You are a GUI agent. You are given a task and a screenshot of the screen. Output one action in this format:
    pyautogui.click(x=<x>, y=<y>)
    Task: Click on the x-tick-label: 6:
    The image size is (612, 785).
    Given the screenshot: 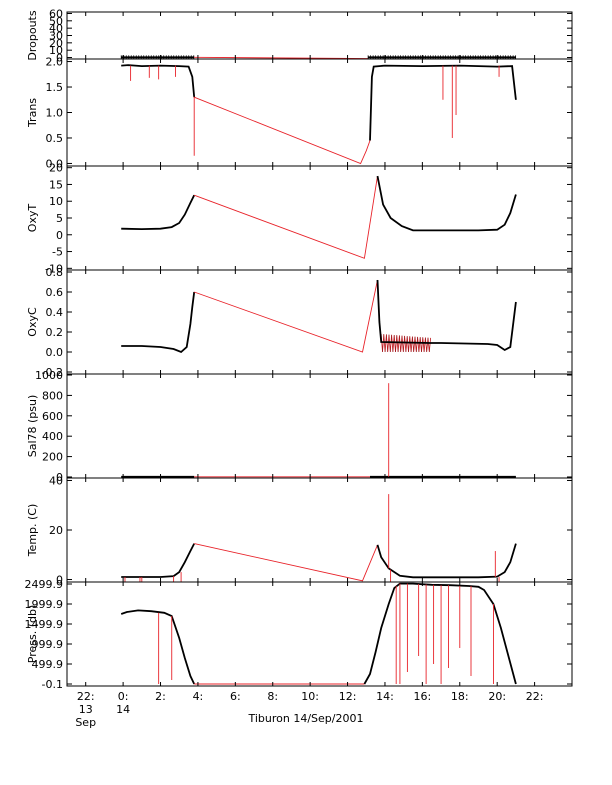 What is the action you would take?
    pyautogui.click(x=235, y=696)
    